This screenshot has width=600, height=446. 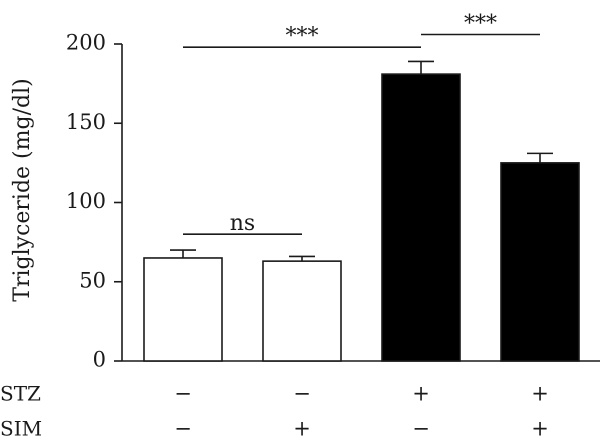 I want to click on factor-label-sim: SIM, so click(x=21, y=429).